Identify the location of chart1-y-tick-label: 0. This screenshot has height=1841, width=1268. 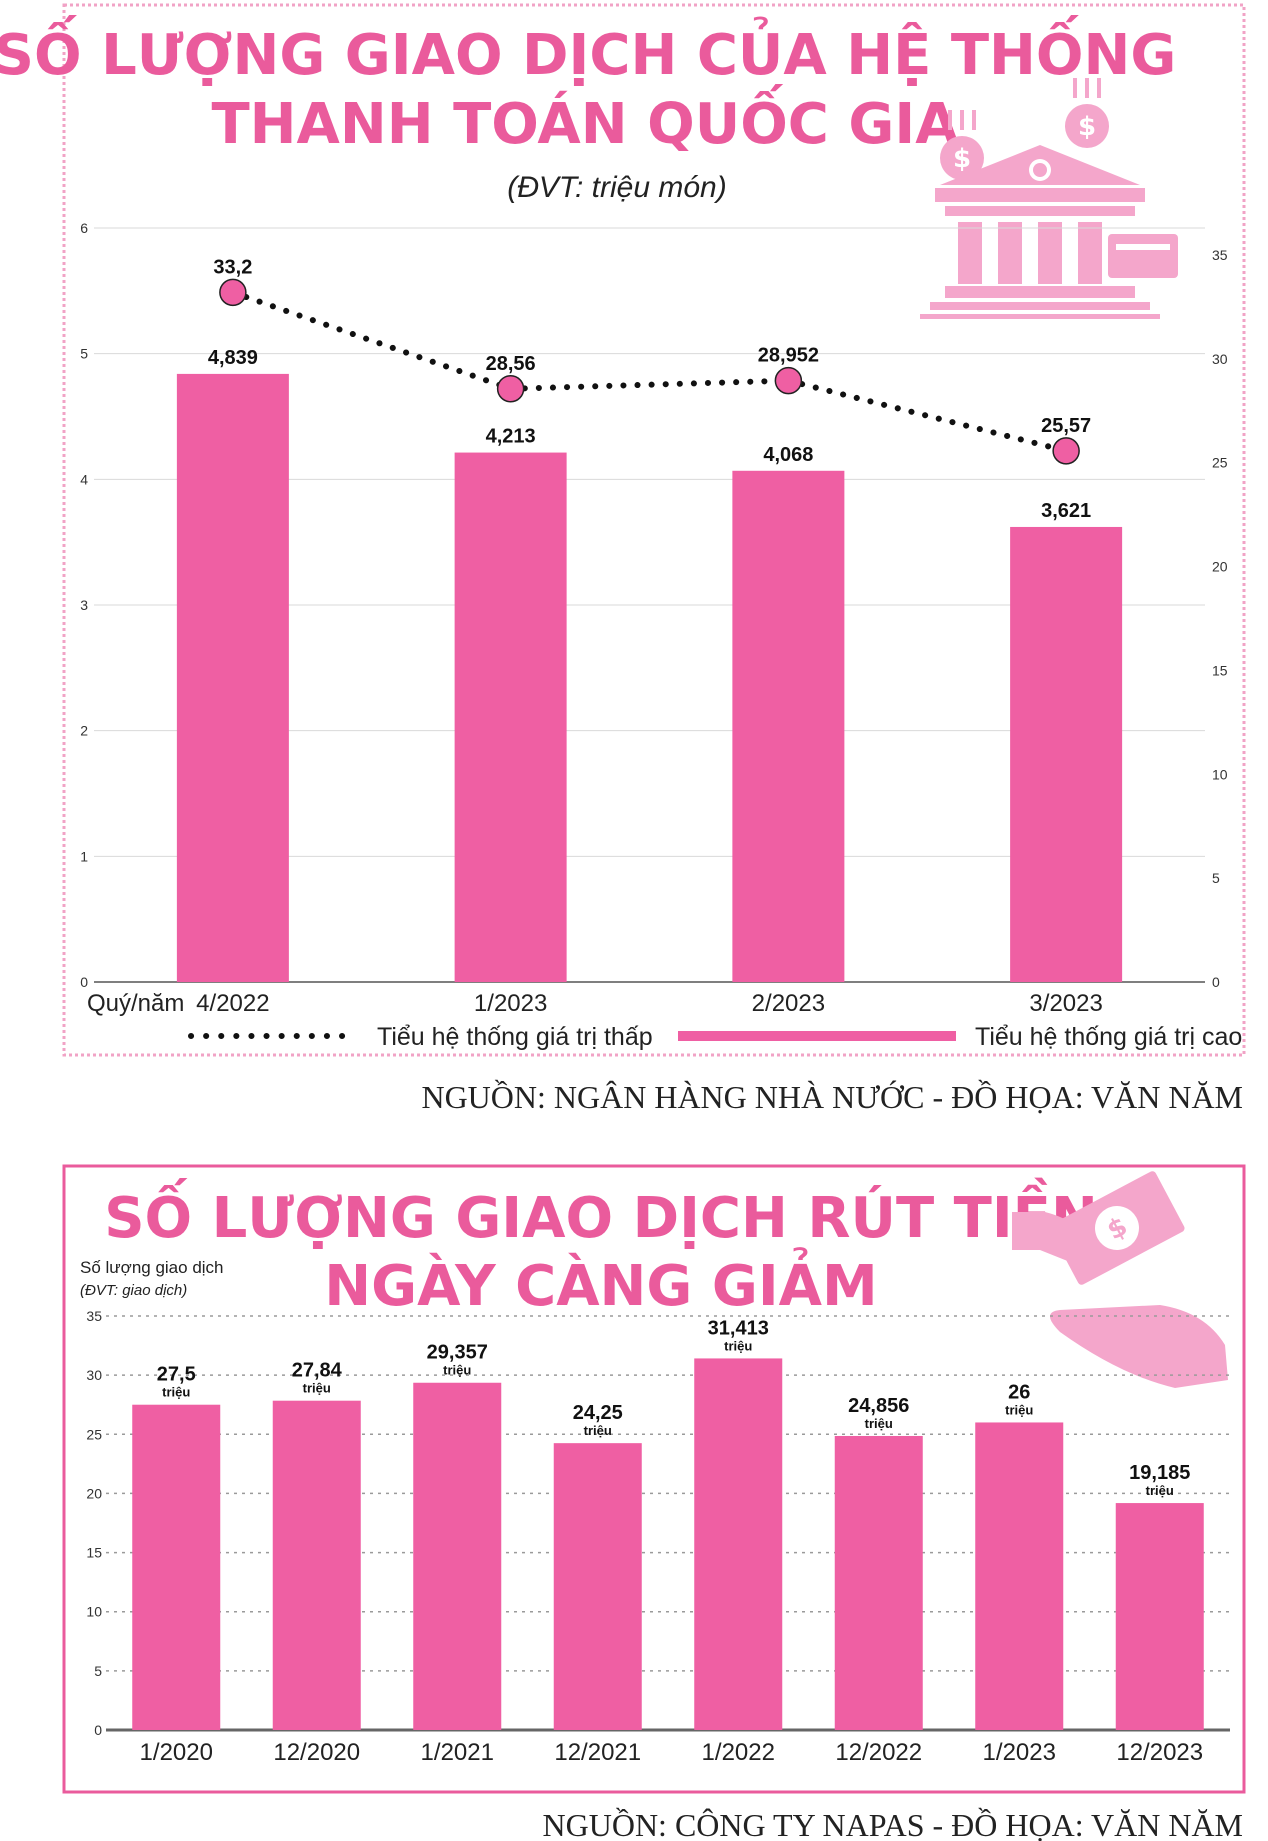
(84, 982).